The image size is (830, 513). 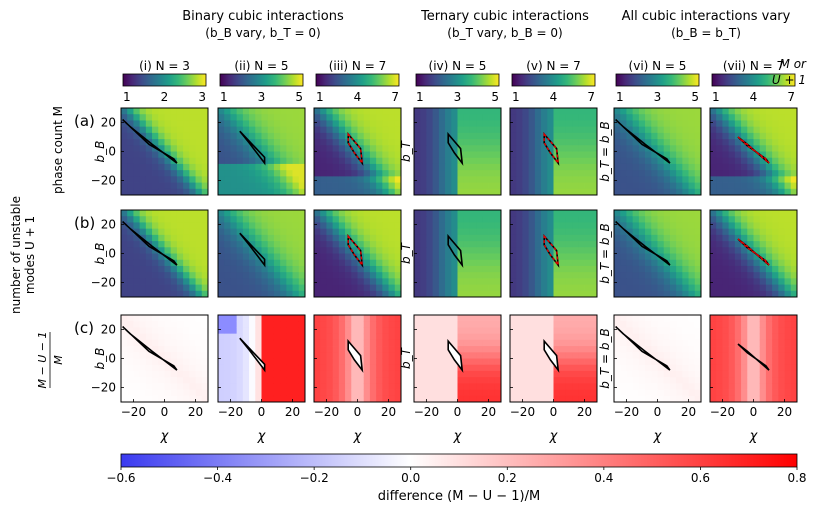 I want to click on y-axis-label: b_T = b_B, so click(x=605, y=253).